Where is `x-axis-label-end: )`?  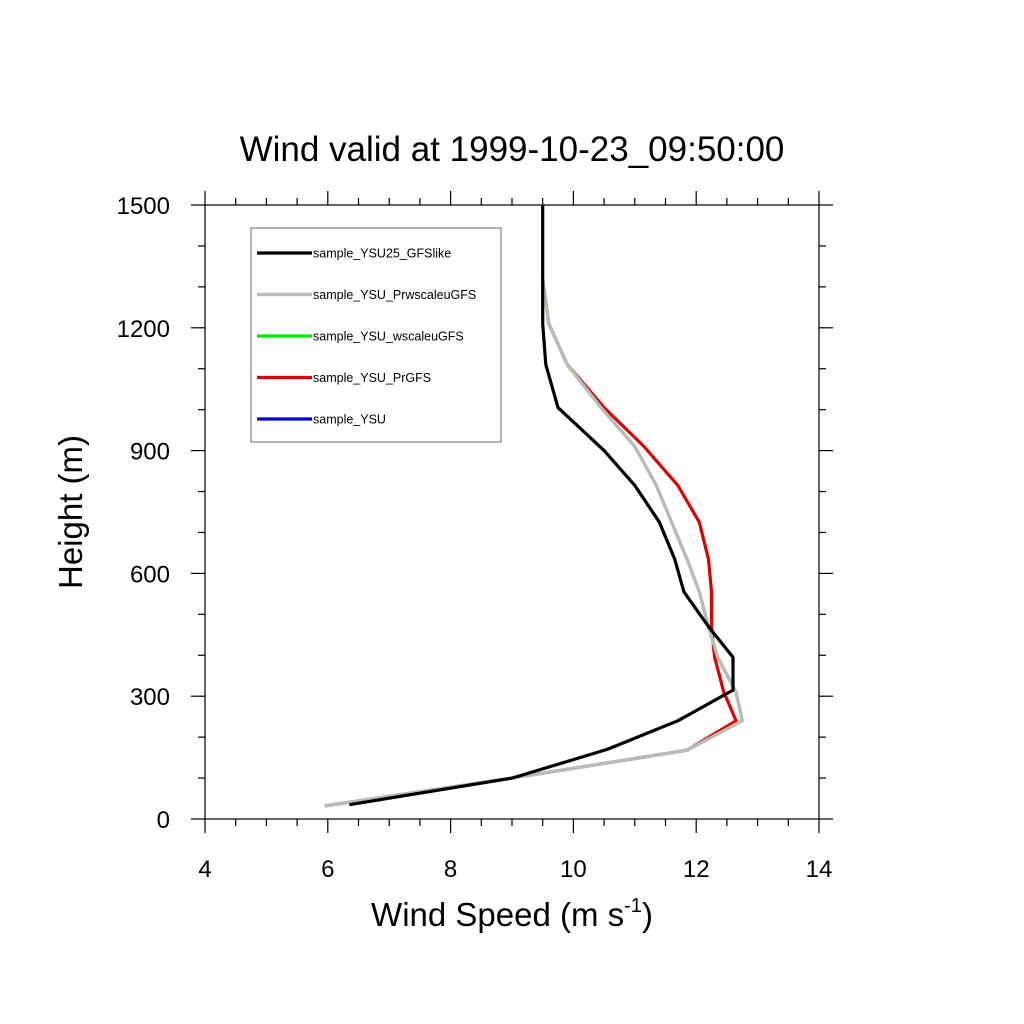
x-axis-label-end: ) is located at coordinates (647, 914).